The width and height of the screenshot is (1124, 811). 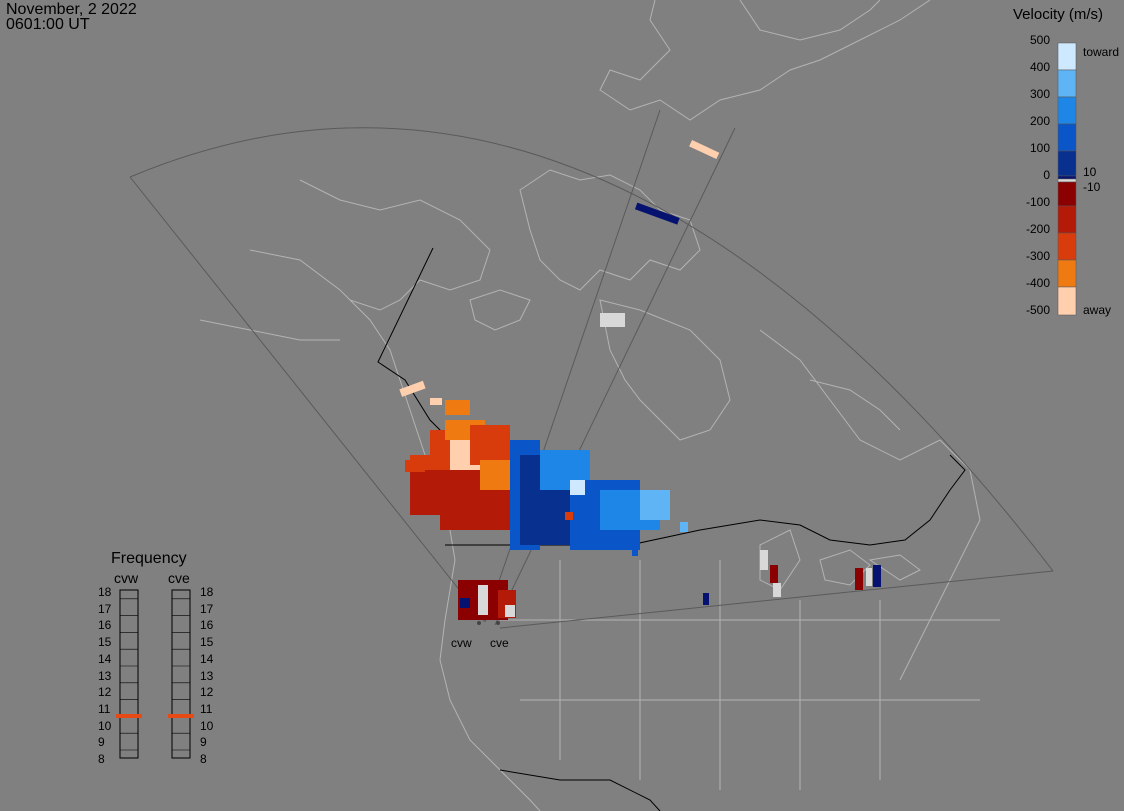 I want to click on toward-label: toward, so click(x=1101, y=52).